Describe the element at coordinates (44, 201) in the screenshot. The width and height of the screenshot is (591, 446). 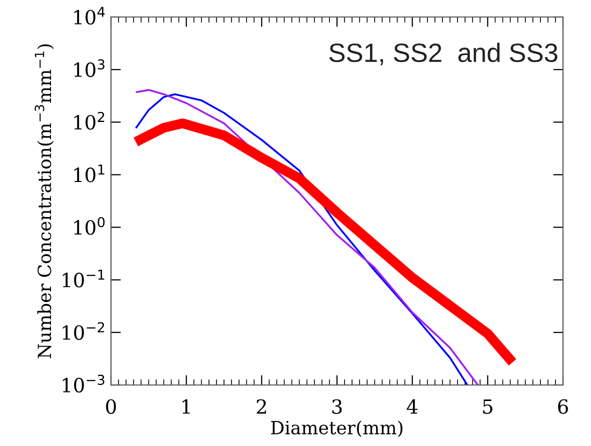
I see `y-axis-title: Number Concentration(m$^{−3}$mm$^{−1}$)` at that location.